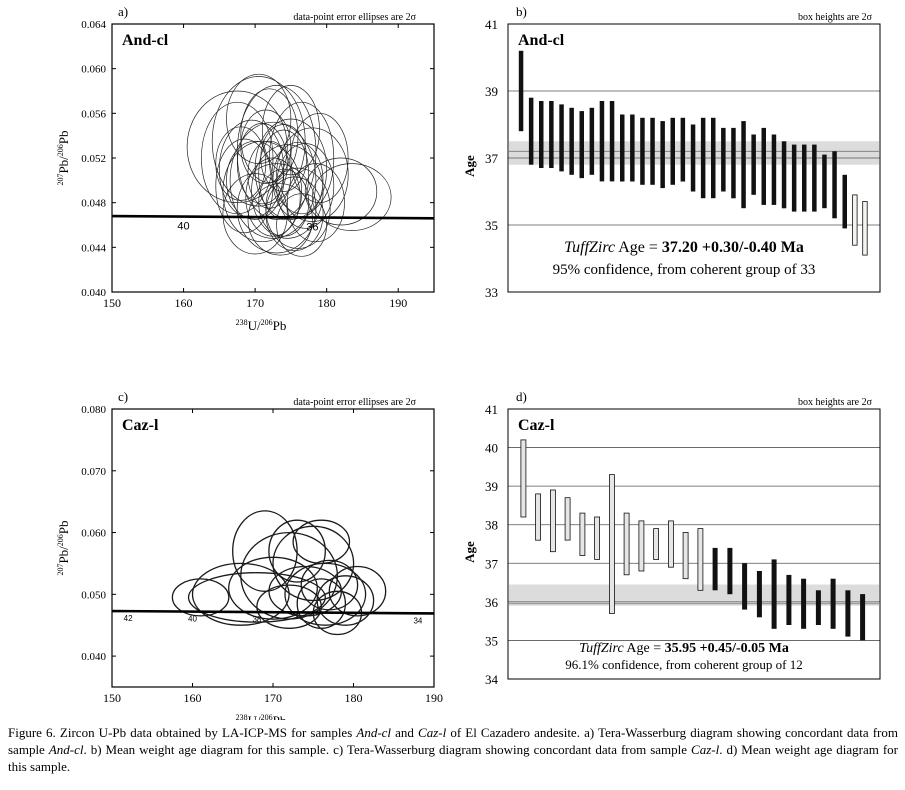 The width and height of the screenshot is (905, 790). I want to click on x-tick-label: 170, so click(273, 698).